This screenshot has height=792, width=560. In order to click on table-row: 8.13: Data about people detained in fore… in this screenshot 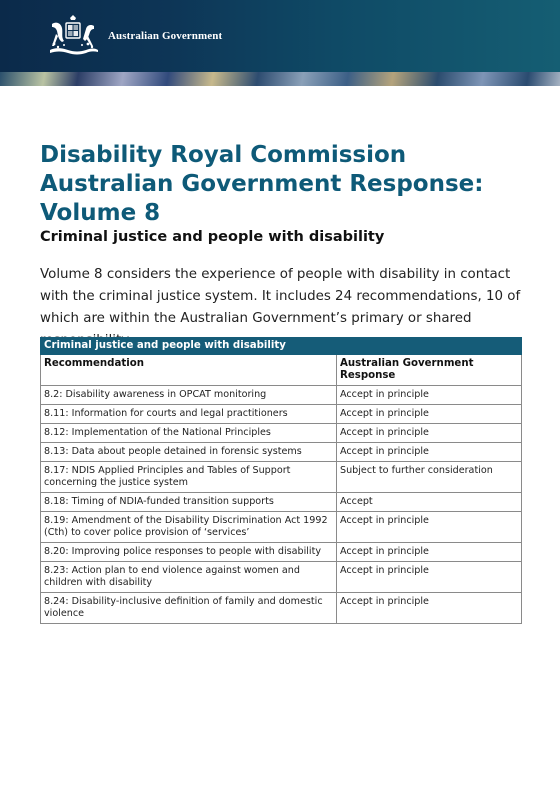, I will do `click(281, 452)`.